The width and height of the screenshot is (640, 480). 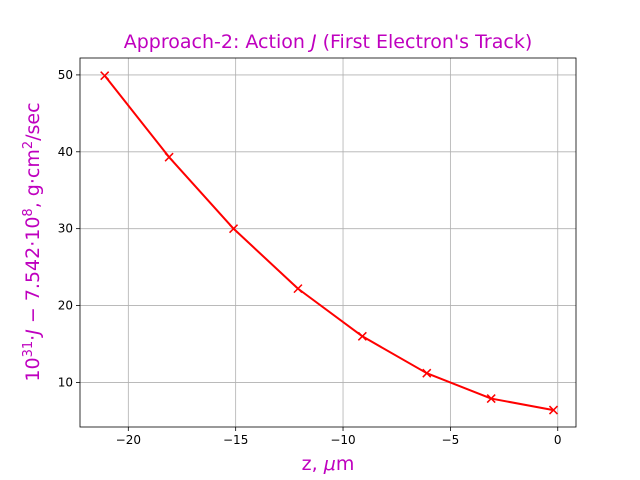 What do you see at coordinates (235, 440) in the screenshot?
I see `x-tick-label: −15` at bounding box center [235, 440].